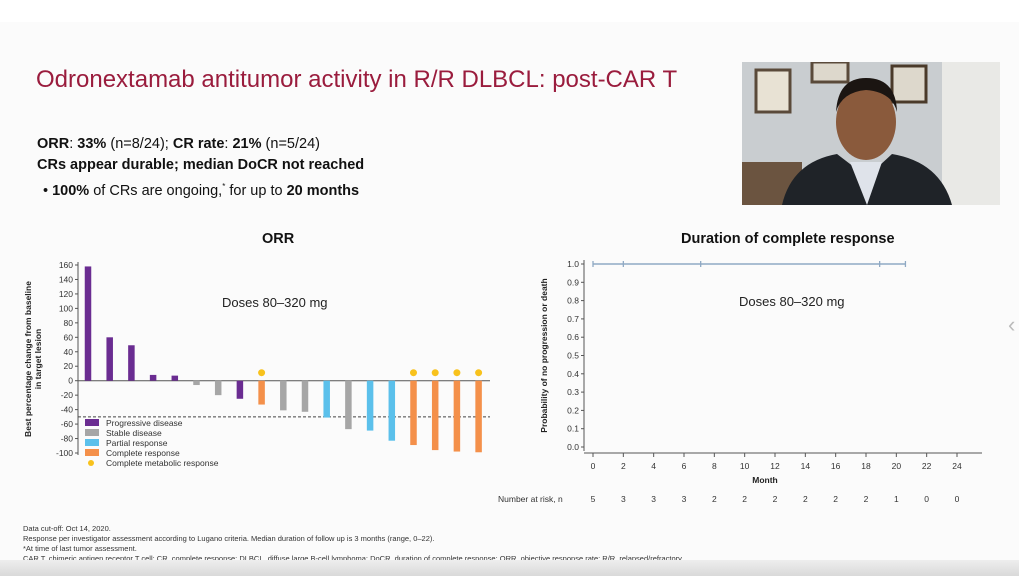  I want to click on bullet-value: 100%, so click(71, 190).